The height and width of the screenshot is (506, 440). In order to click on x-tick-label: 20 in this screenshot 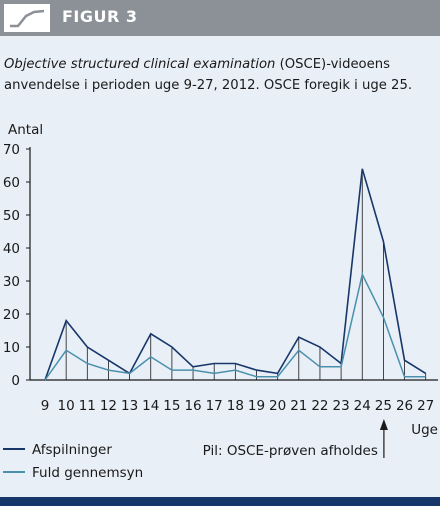, I will do `click(277, 406)`.